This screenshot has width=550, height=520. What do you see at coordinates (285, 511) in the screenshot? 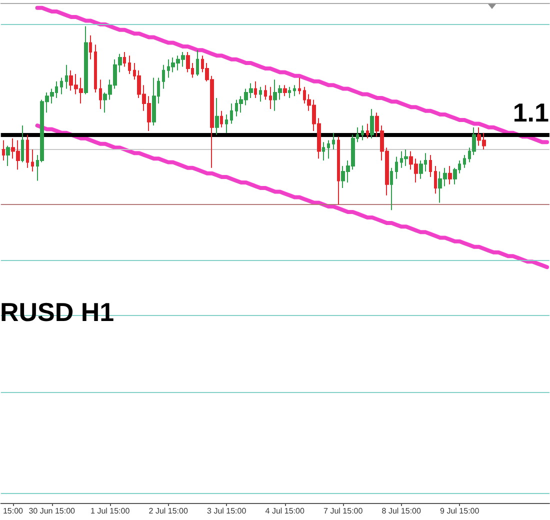
I see `x-tick-label: 4 Jul 15:00` at bounding box center [285, 511].